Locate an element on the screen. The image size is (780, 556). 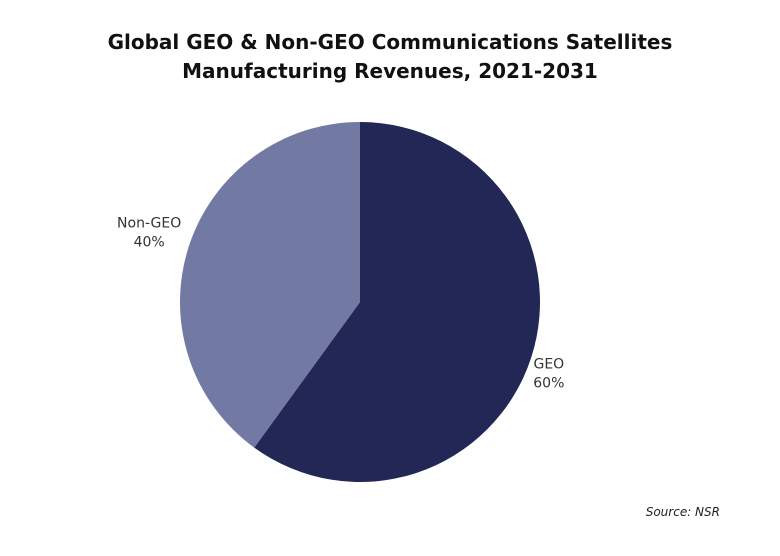
slice-value-non-geo: 40% is located at coordinates (149, 243).